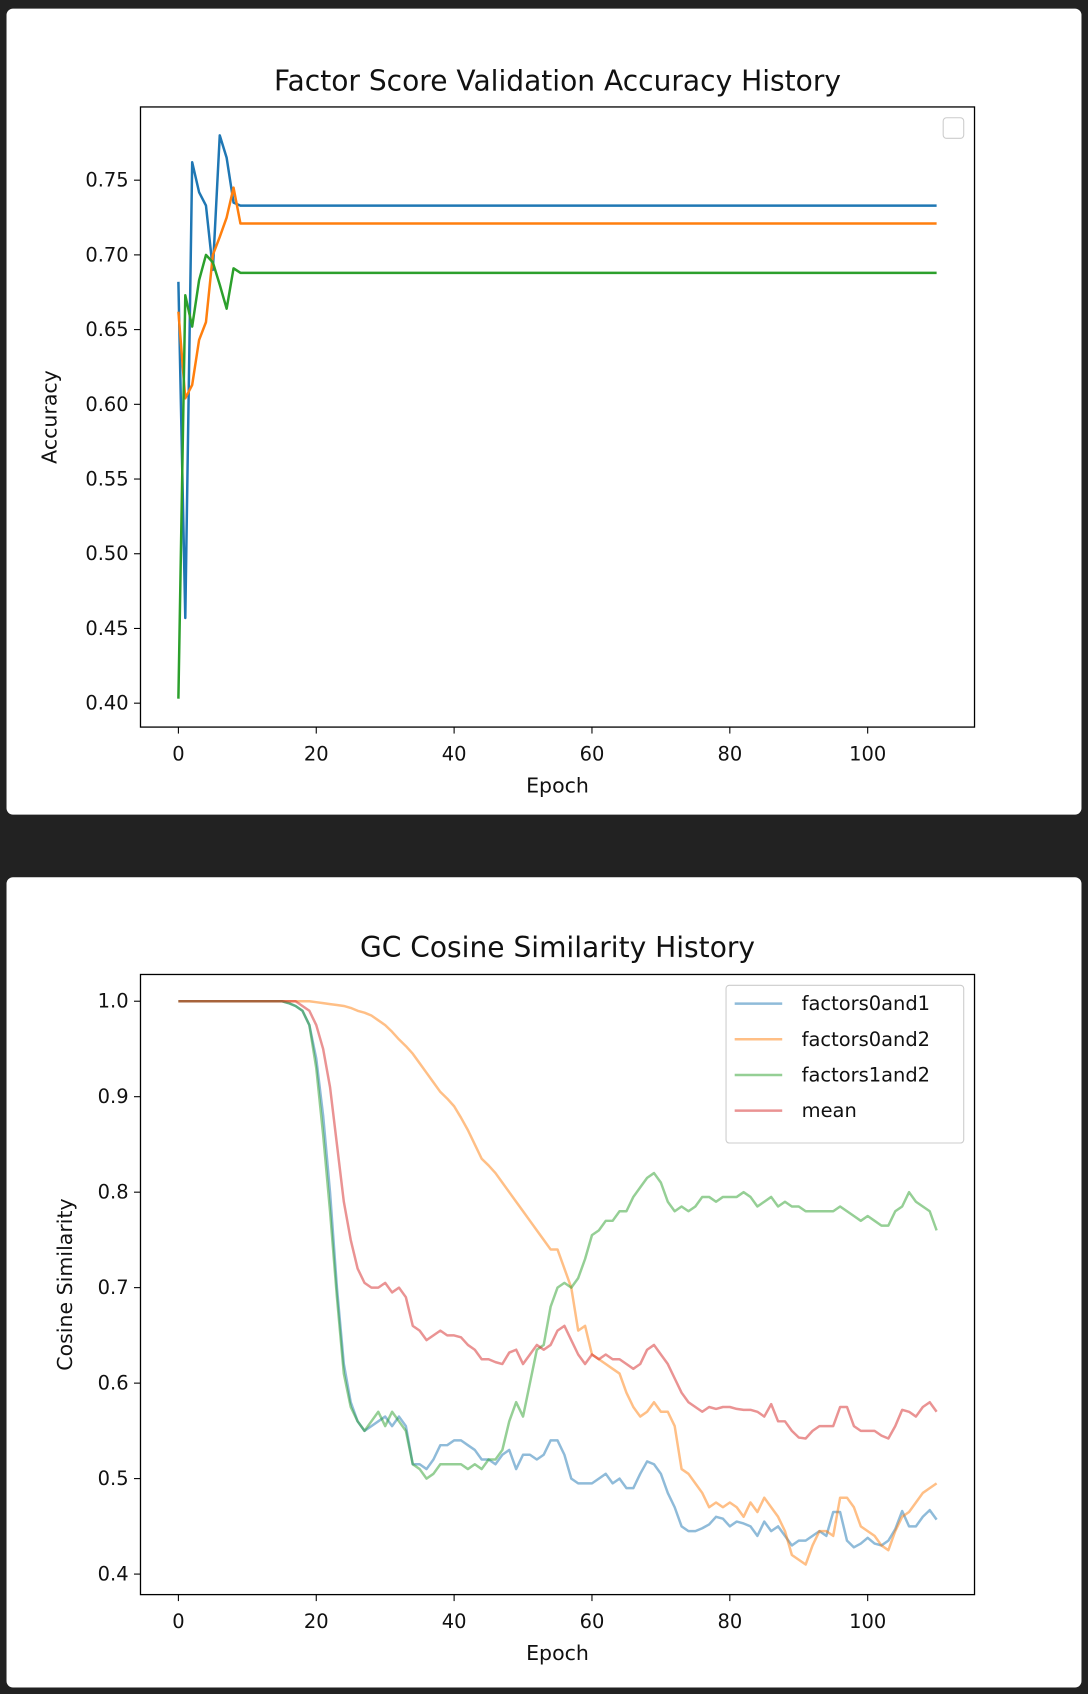 This screenshot has height=1694, width=1088. What do you see at coordinates (866, 1039) in the screenshot?
I see `legend-label: factors0and2` at bounding box center [866, 1039].